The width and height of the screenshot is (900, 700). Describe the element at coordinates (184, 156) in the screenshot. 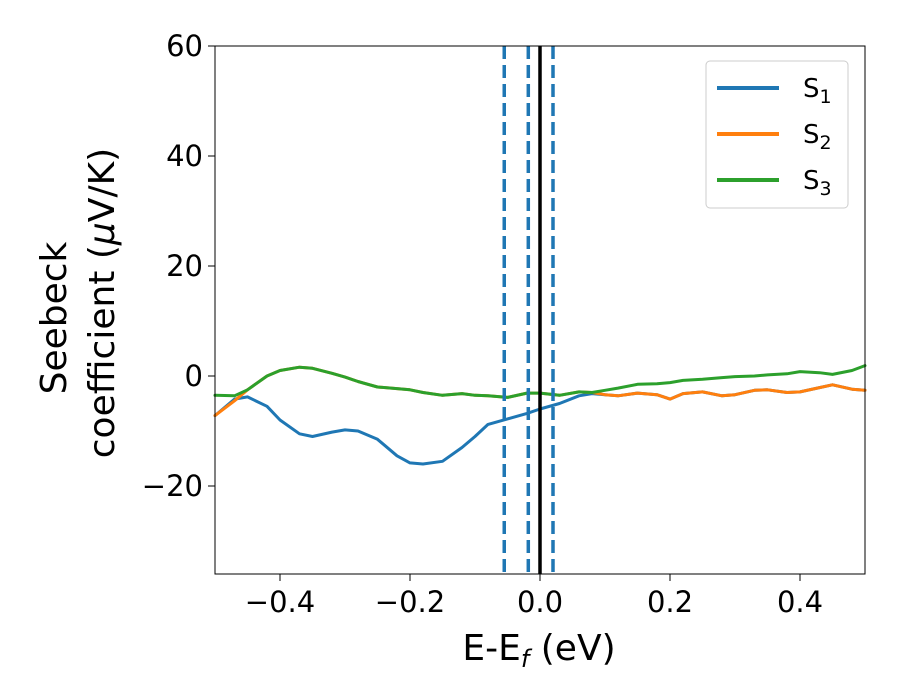

I see `y-tick-label: 40` at that location.